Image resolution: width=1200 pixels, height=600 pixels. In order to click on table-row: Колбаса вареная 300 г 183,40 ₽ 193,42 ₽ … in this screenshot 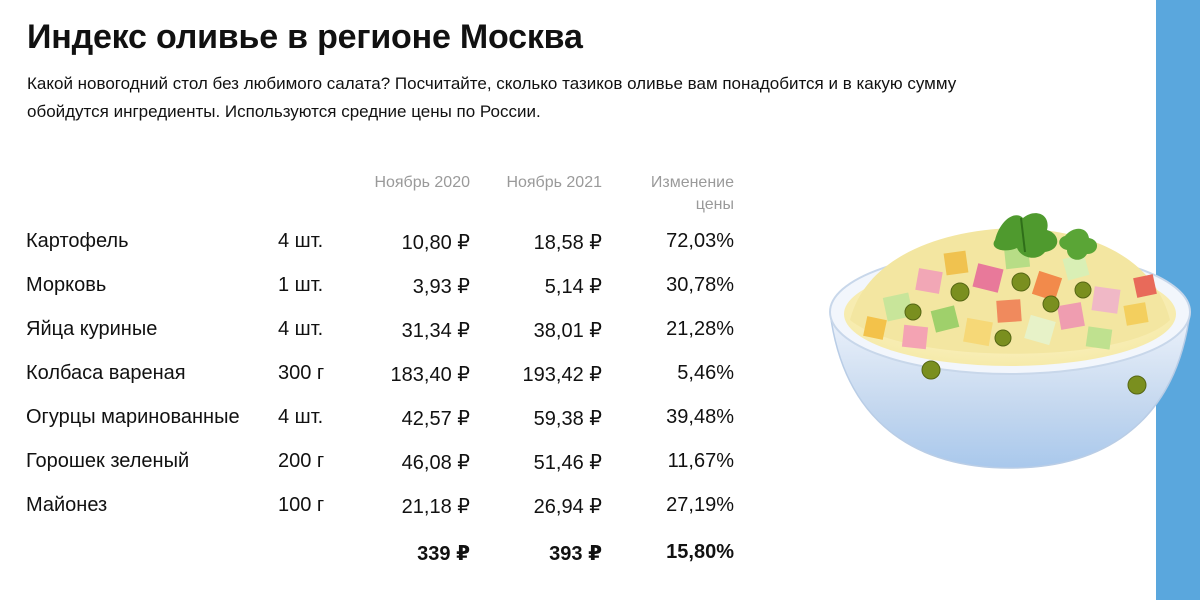, I will do `click(400, 382)`.